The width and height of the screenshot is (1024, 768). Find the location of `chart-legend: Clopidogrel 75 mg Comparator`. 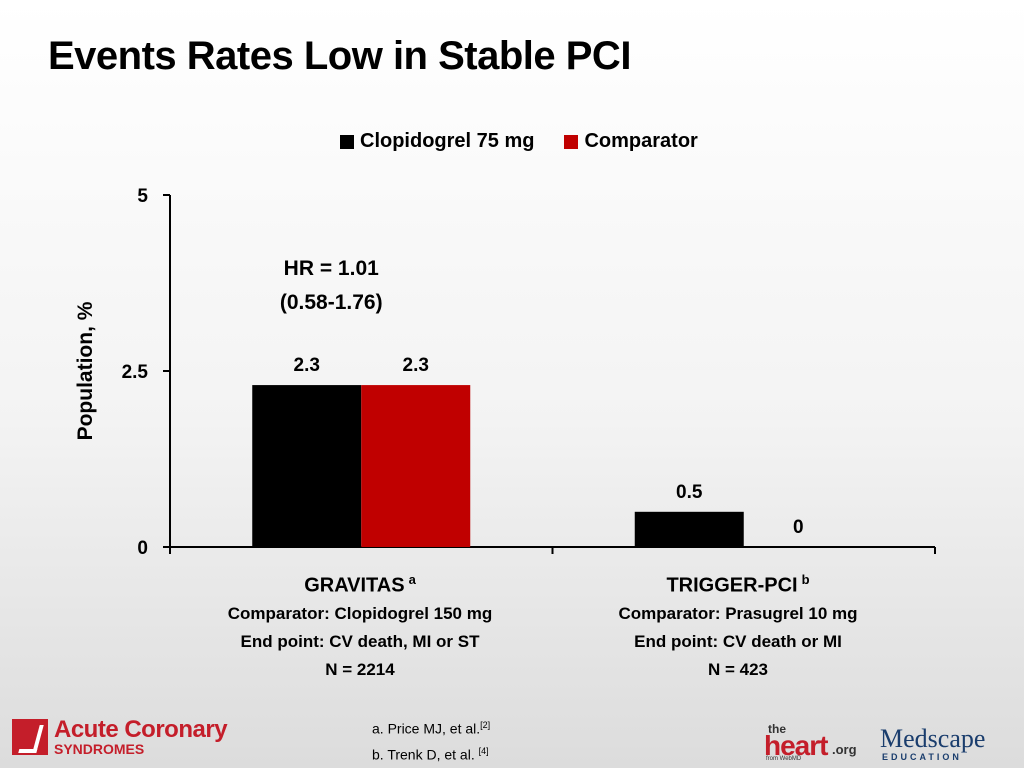

chart-legend: Clopidogrel 75 mg Comparator is located at coordinates (519, 141).